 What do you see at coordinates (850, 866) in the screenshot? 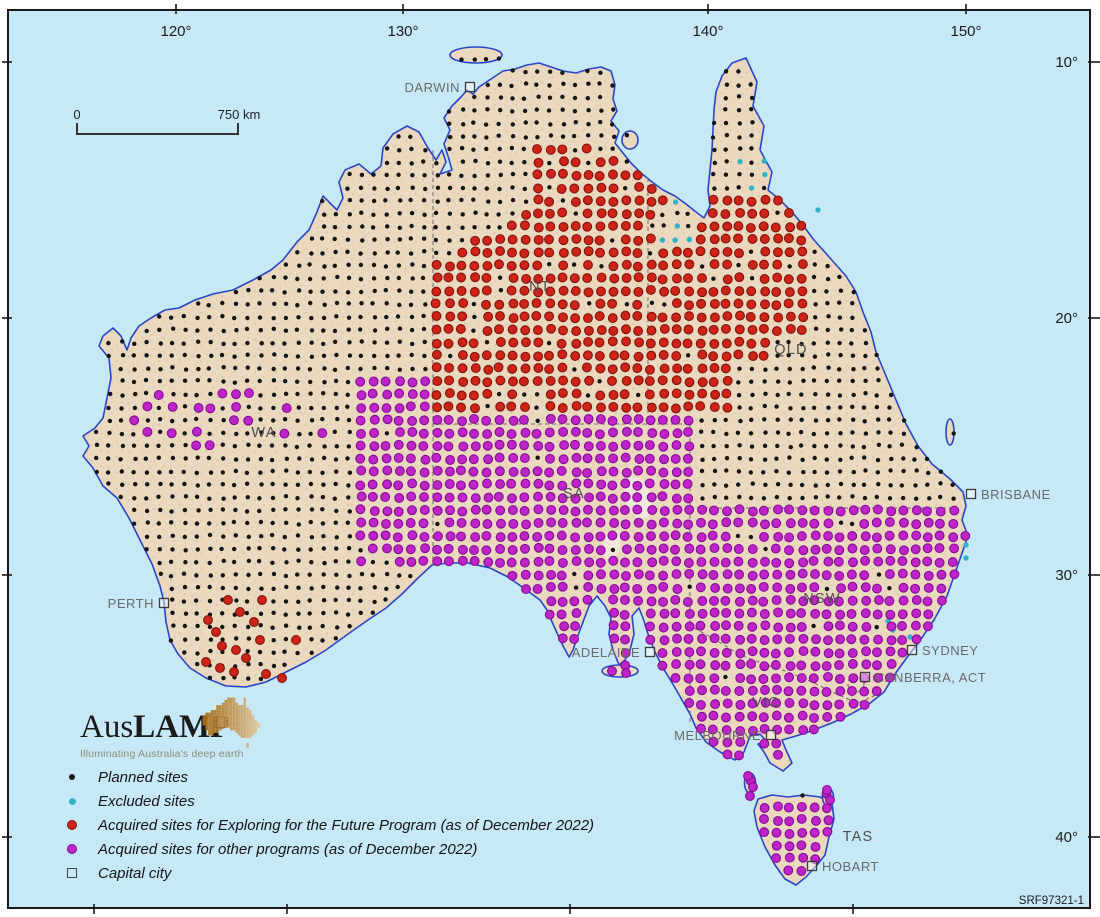
I see `city-label-hobart: HOBART` at bounding box center [850, 866].